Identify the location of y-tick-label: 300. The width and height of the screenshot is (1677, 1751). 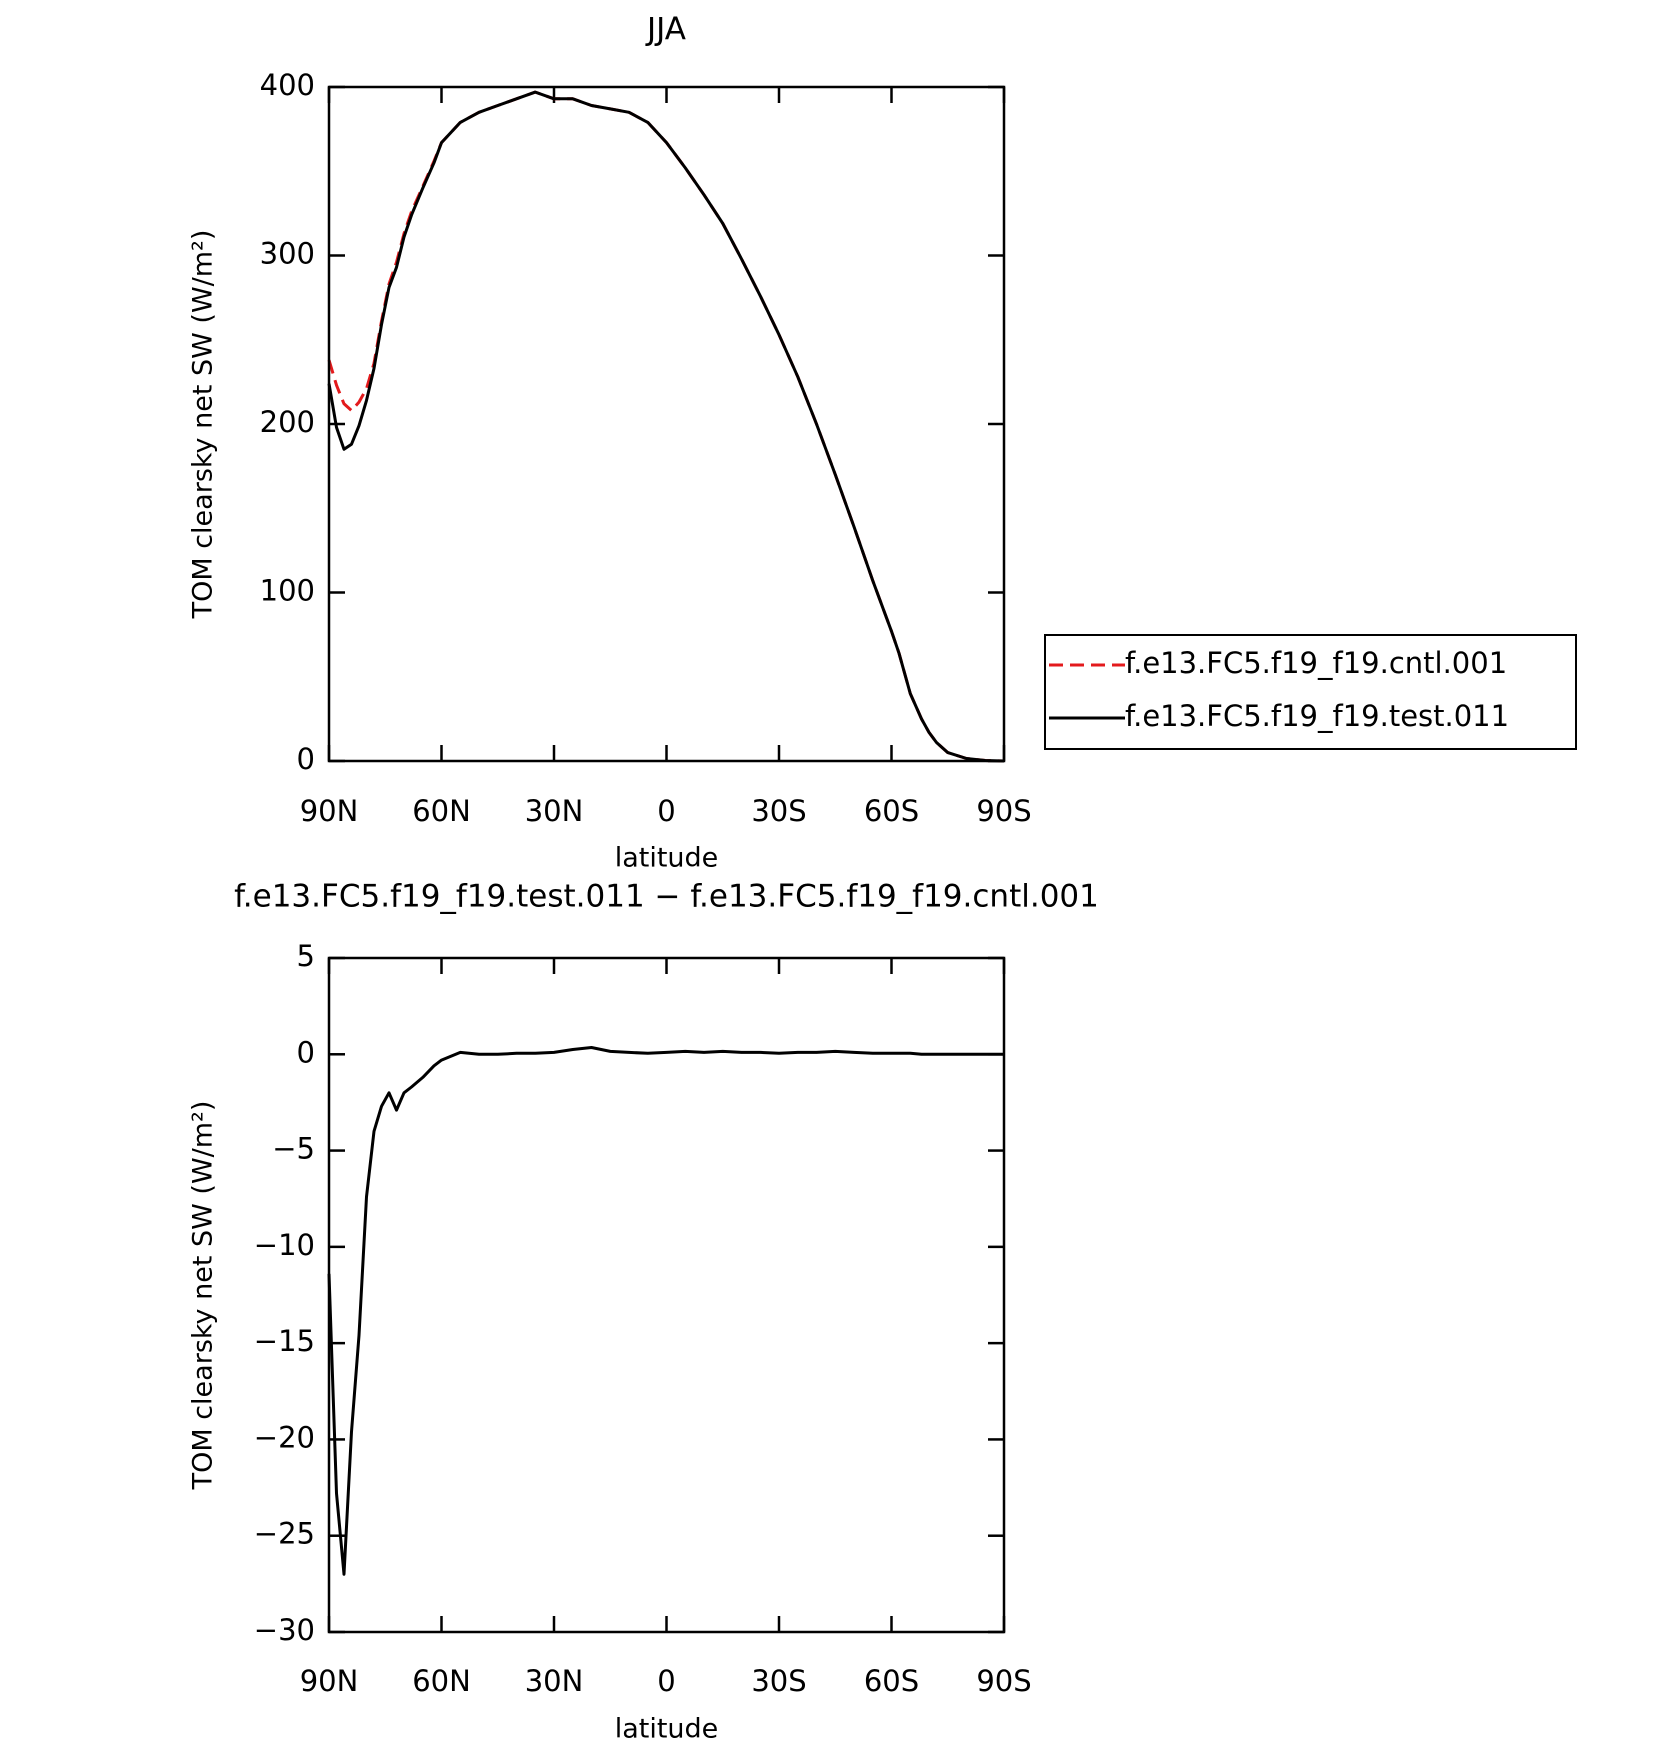
(287, 254).